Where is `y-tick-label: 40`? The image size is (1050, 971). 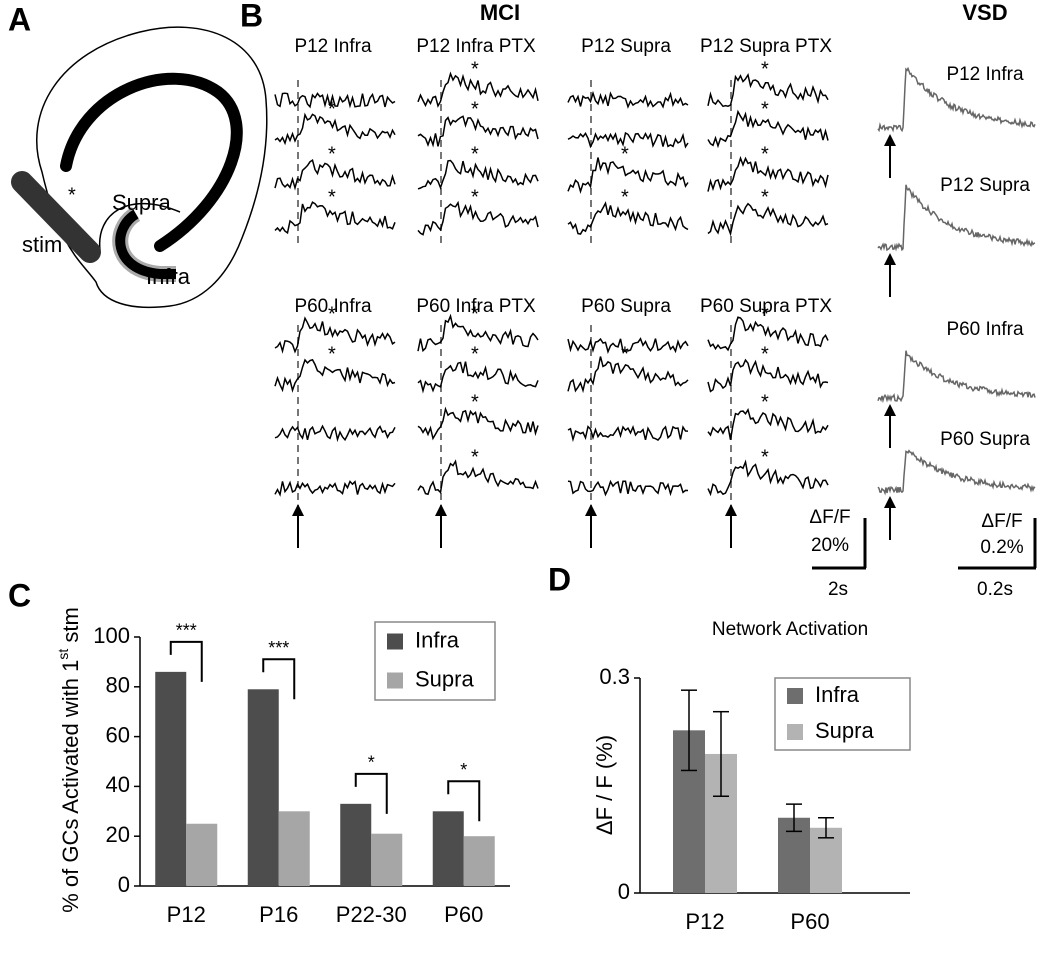 y-tick-label: 40 is located at coordinates (118, 784).